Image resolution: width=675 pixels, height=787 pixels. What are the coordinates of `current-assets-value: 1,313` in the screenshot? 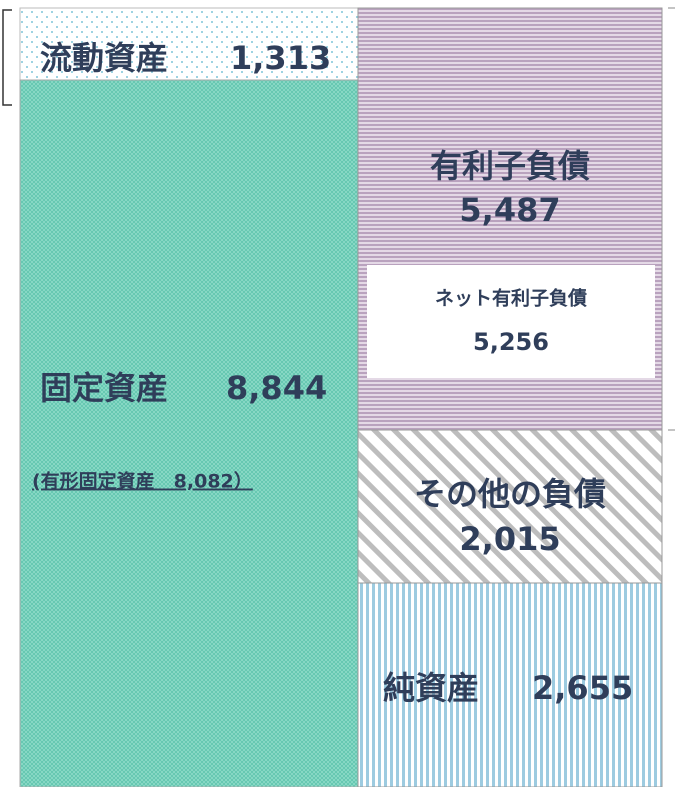 It's located at (280, 58).